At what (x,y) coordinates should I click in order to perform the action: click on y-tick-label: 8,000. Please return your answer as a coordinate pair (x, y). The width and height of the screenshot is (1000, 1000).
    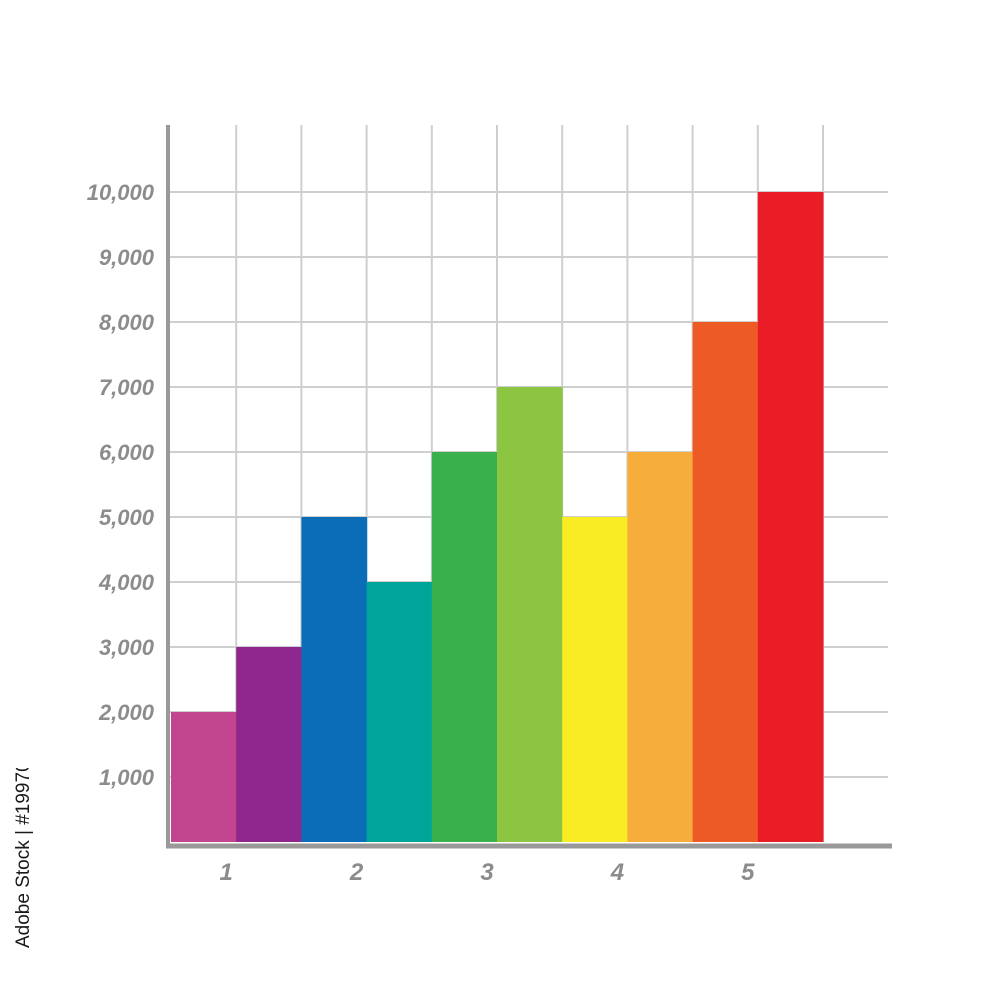
    Looking at the image, I should click on (127, 322).